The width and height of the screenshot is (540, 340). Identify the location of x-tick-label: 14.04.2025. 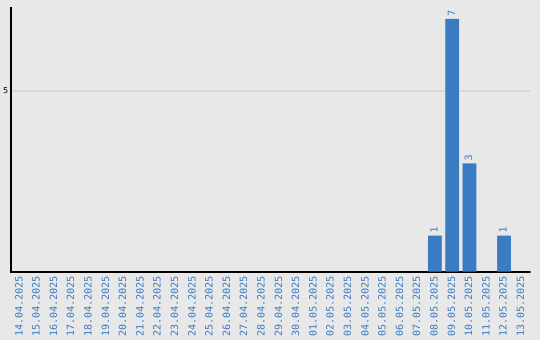
(20, 306).